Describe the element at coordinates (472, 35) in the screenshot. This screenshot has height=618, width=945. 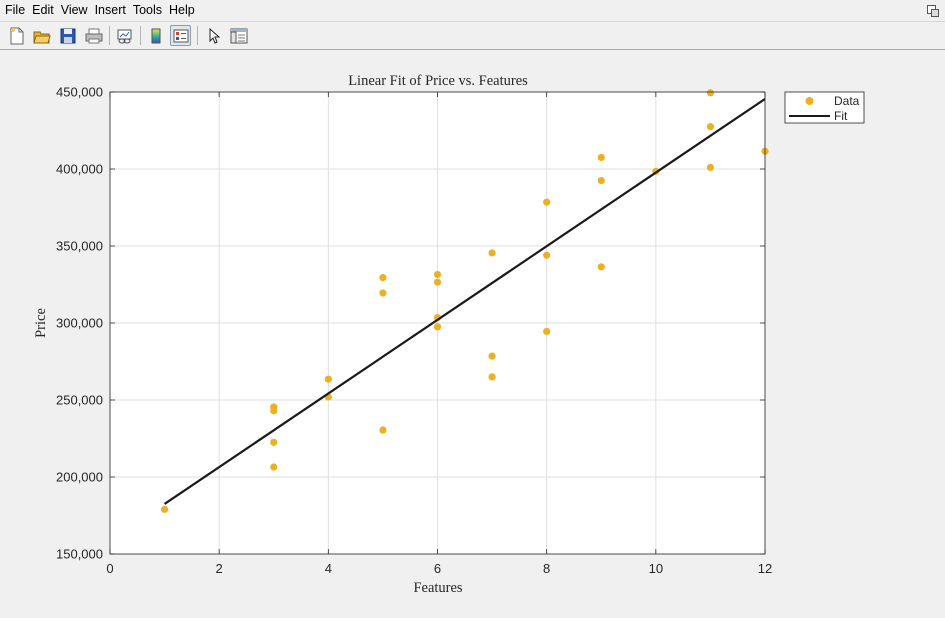
I see `figure-toolbar` at that location.